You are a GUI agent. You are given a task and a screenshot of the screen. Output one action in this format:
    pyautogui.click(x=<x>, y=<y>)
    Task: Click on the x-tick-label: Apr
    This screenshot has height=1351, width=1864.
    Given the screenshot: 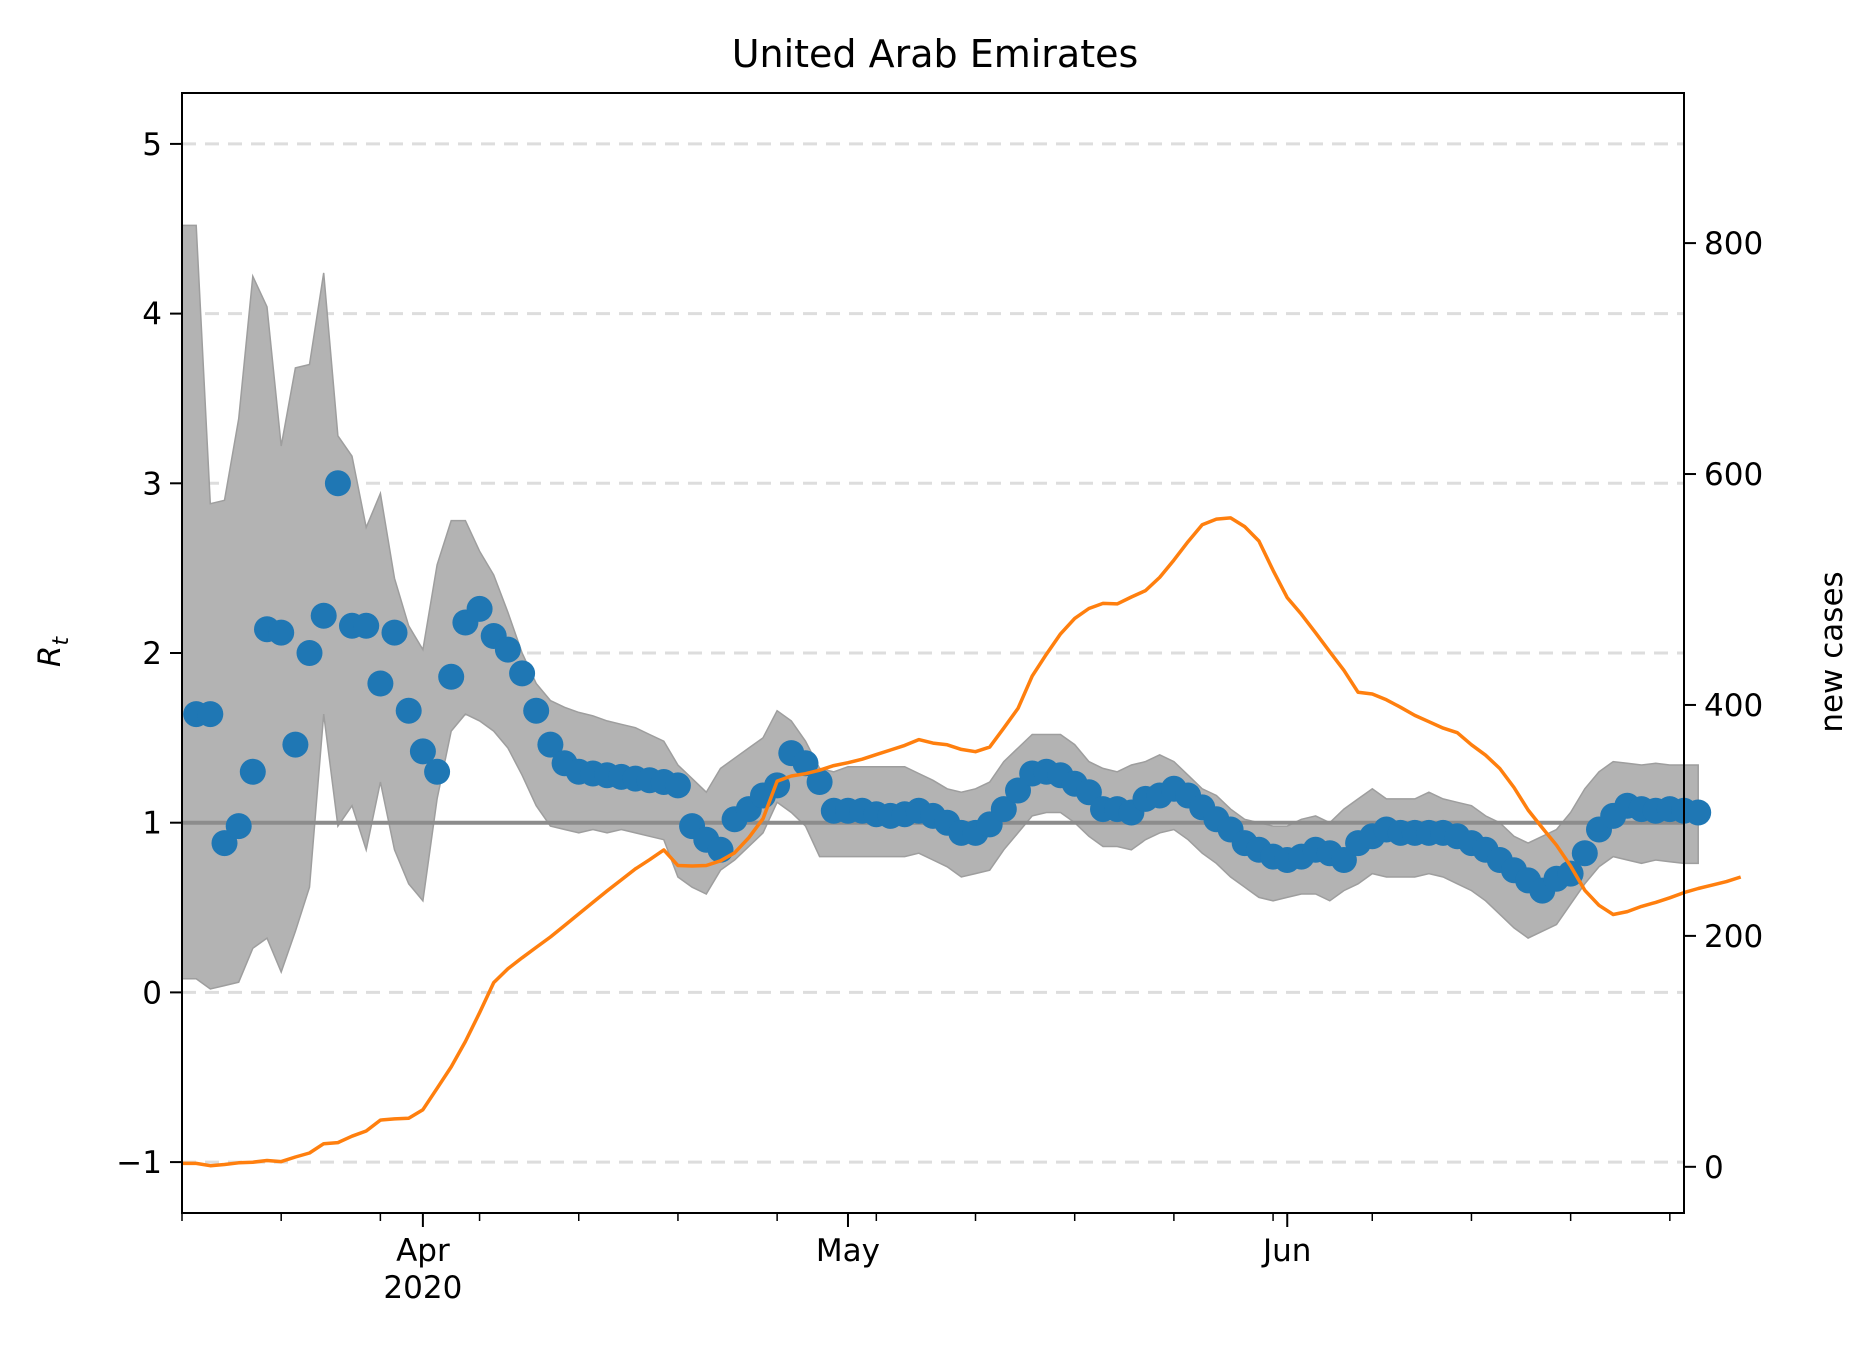 What is the action you would take?
    pyautogui.click(x=423, y=1251)
    